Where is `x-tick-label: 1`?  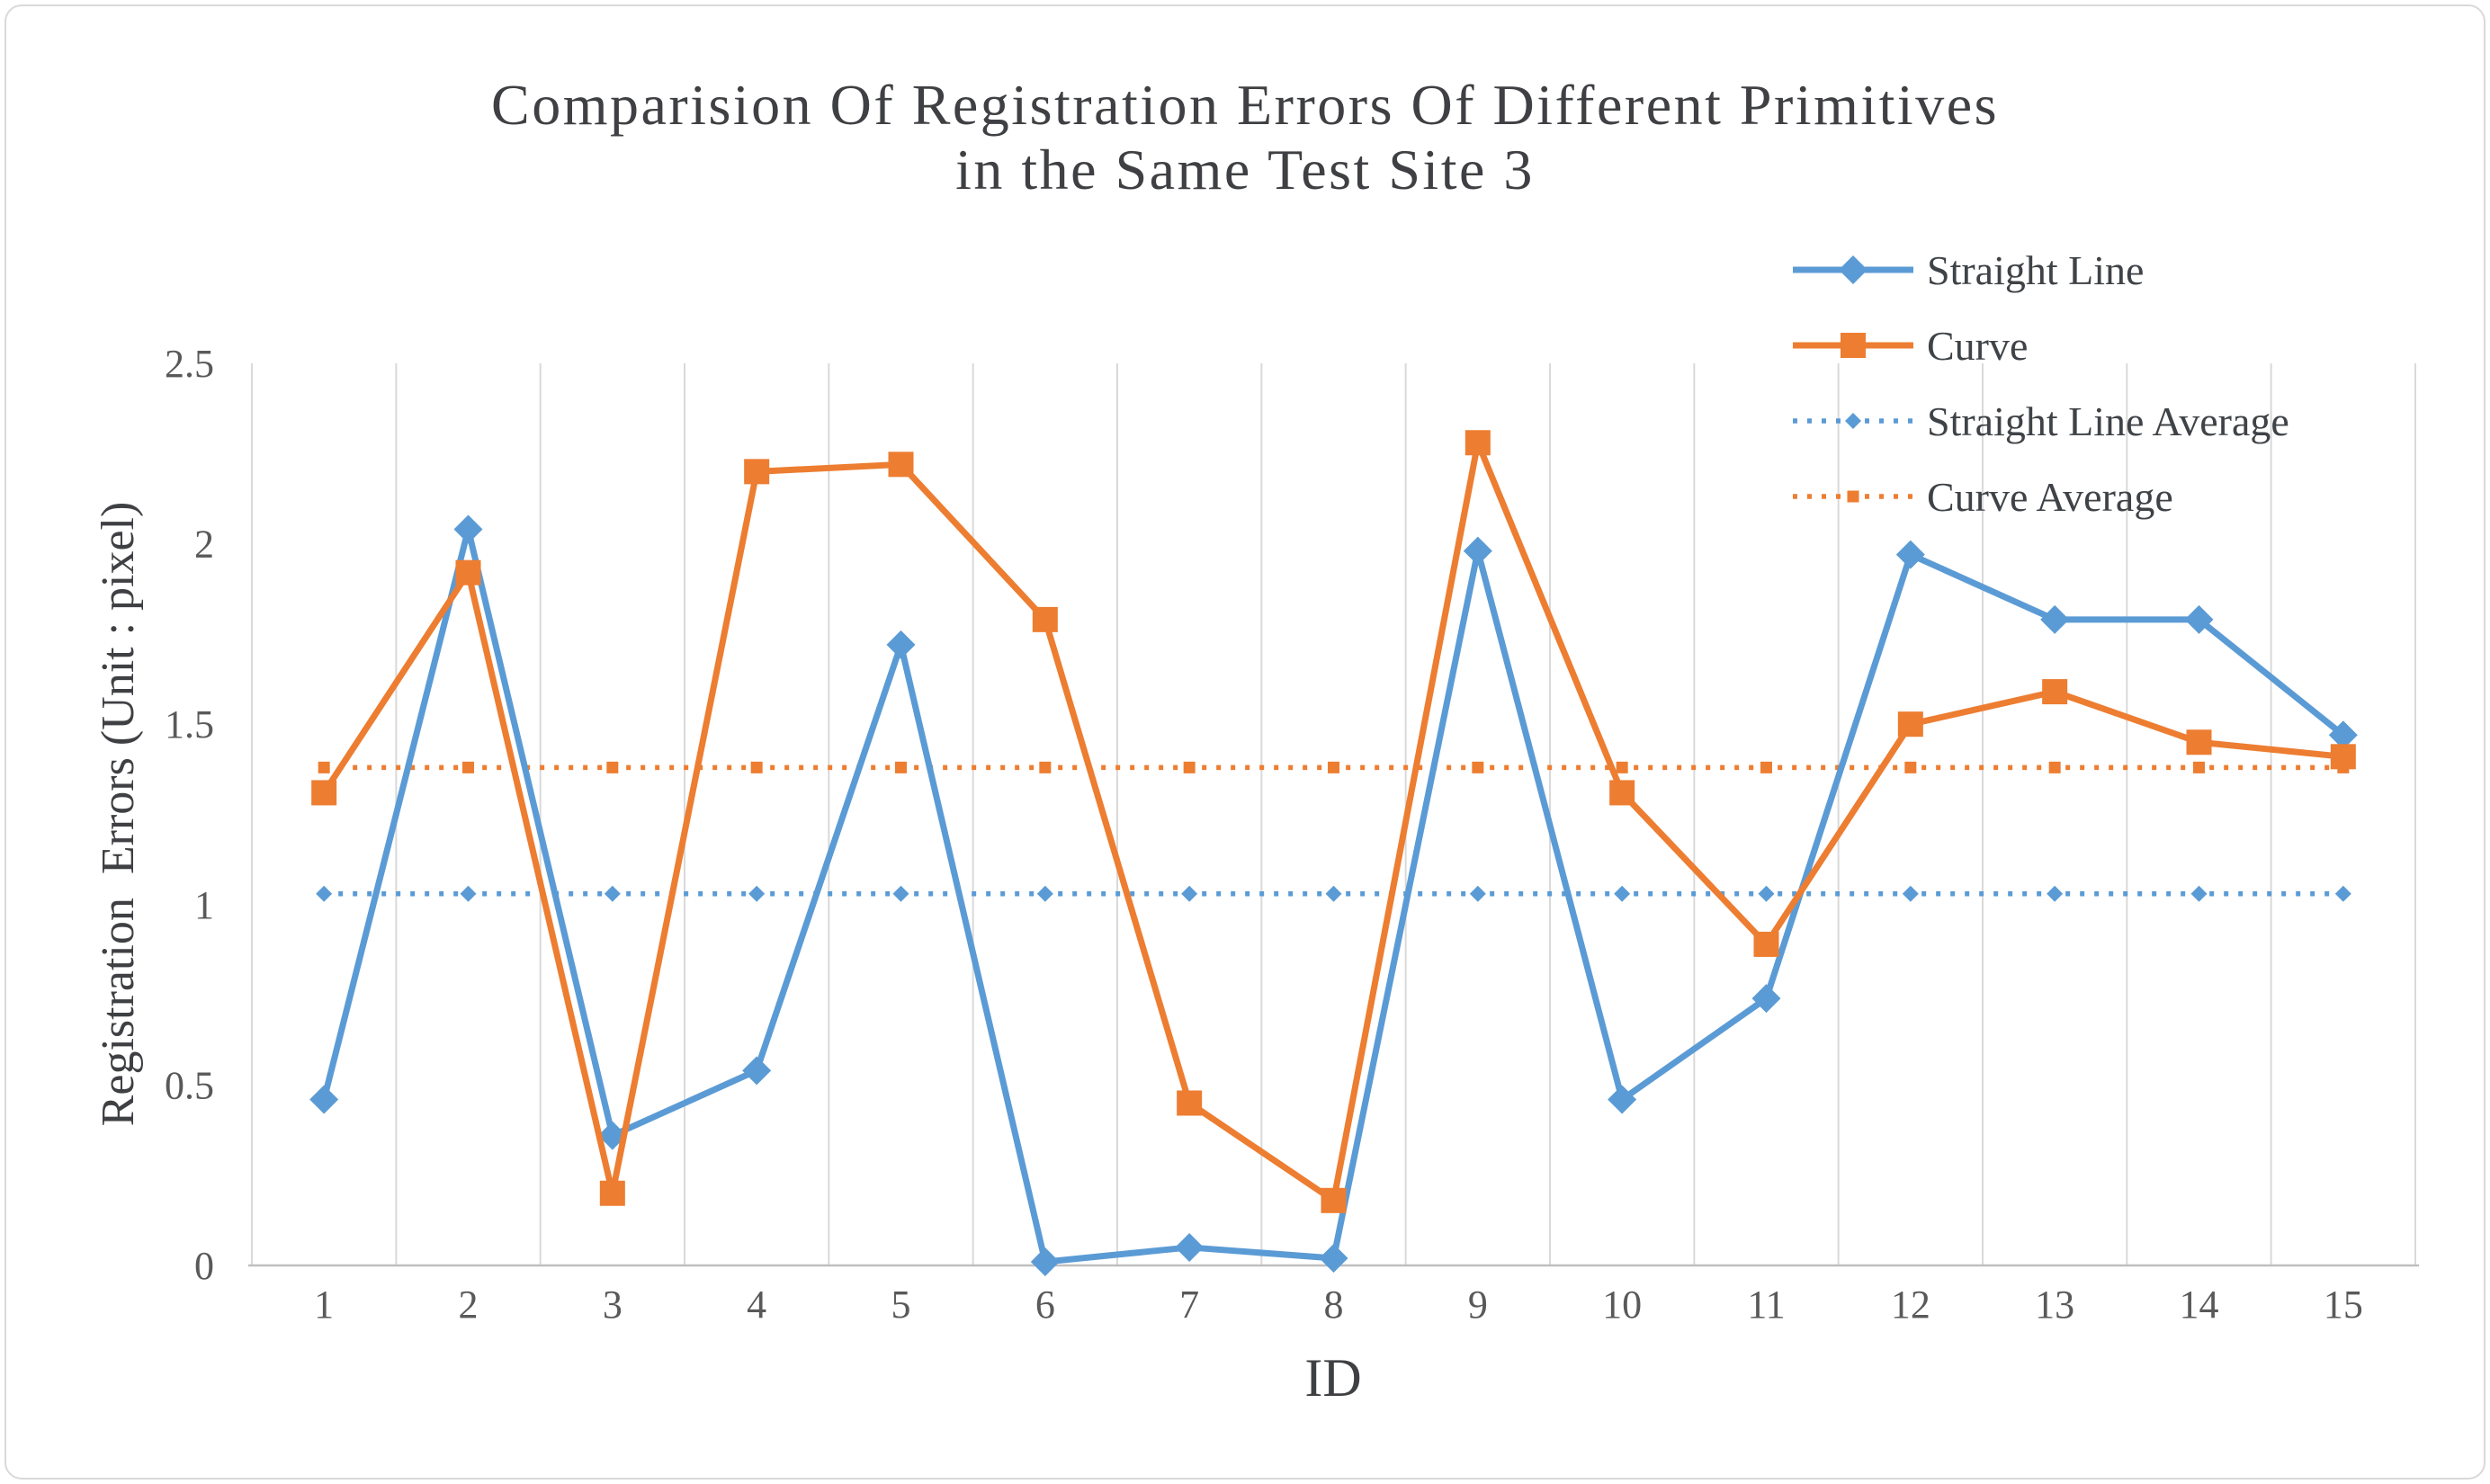 x-tick-label: 1 is located at coordinates (324, 1305).